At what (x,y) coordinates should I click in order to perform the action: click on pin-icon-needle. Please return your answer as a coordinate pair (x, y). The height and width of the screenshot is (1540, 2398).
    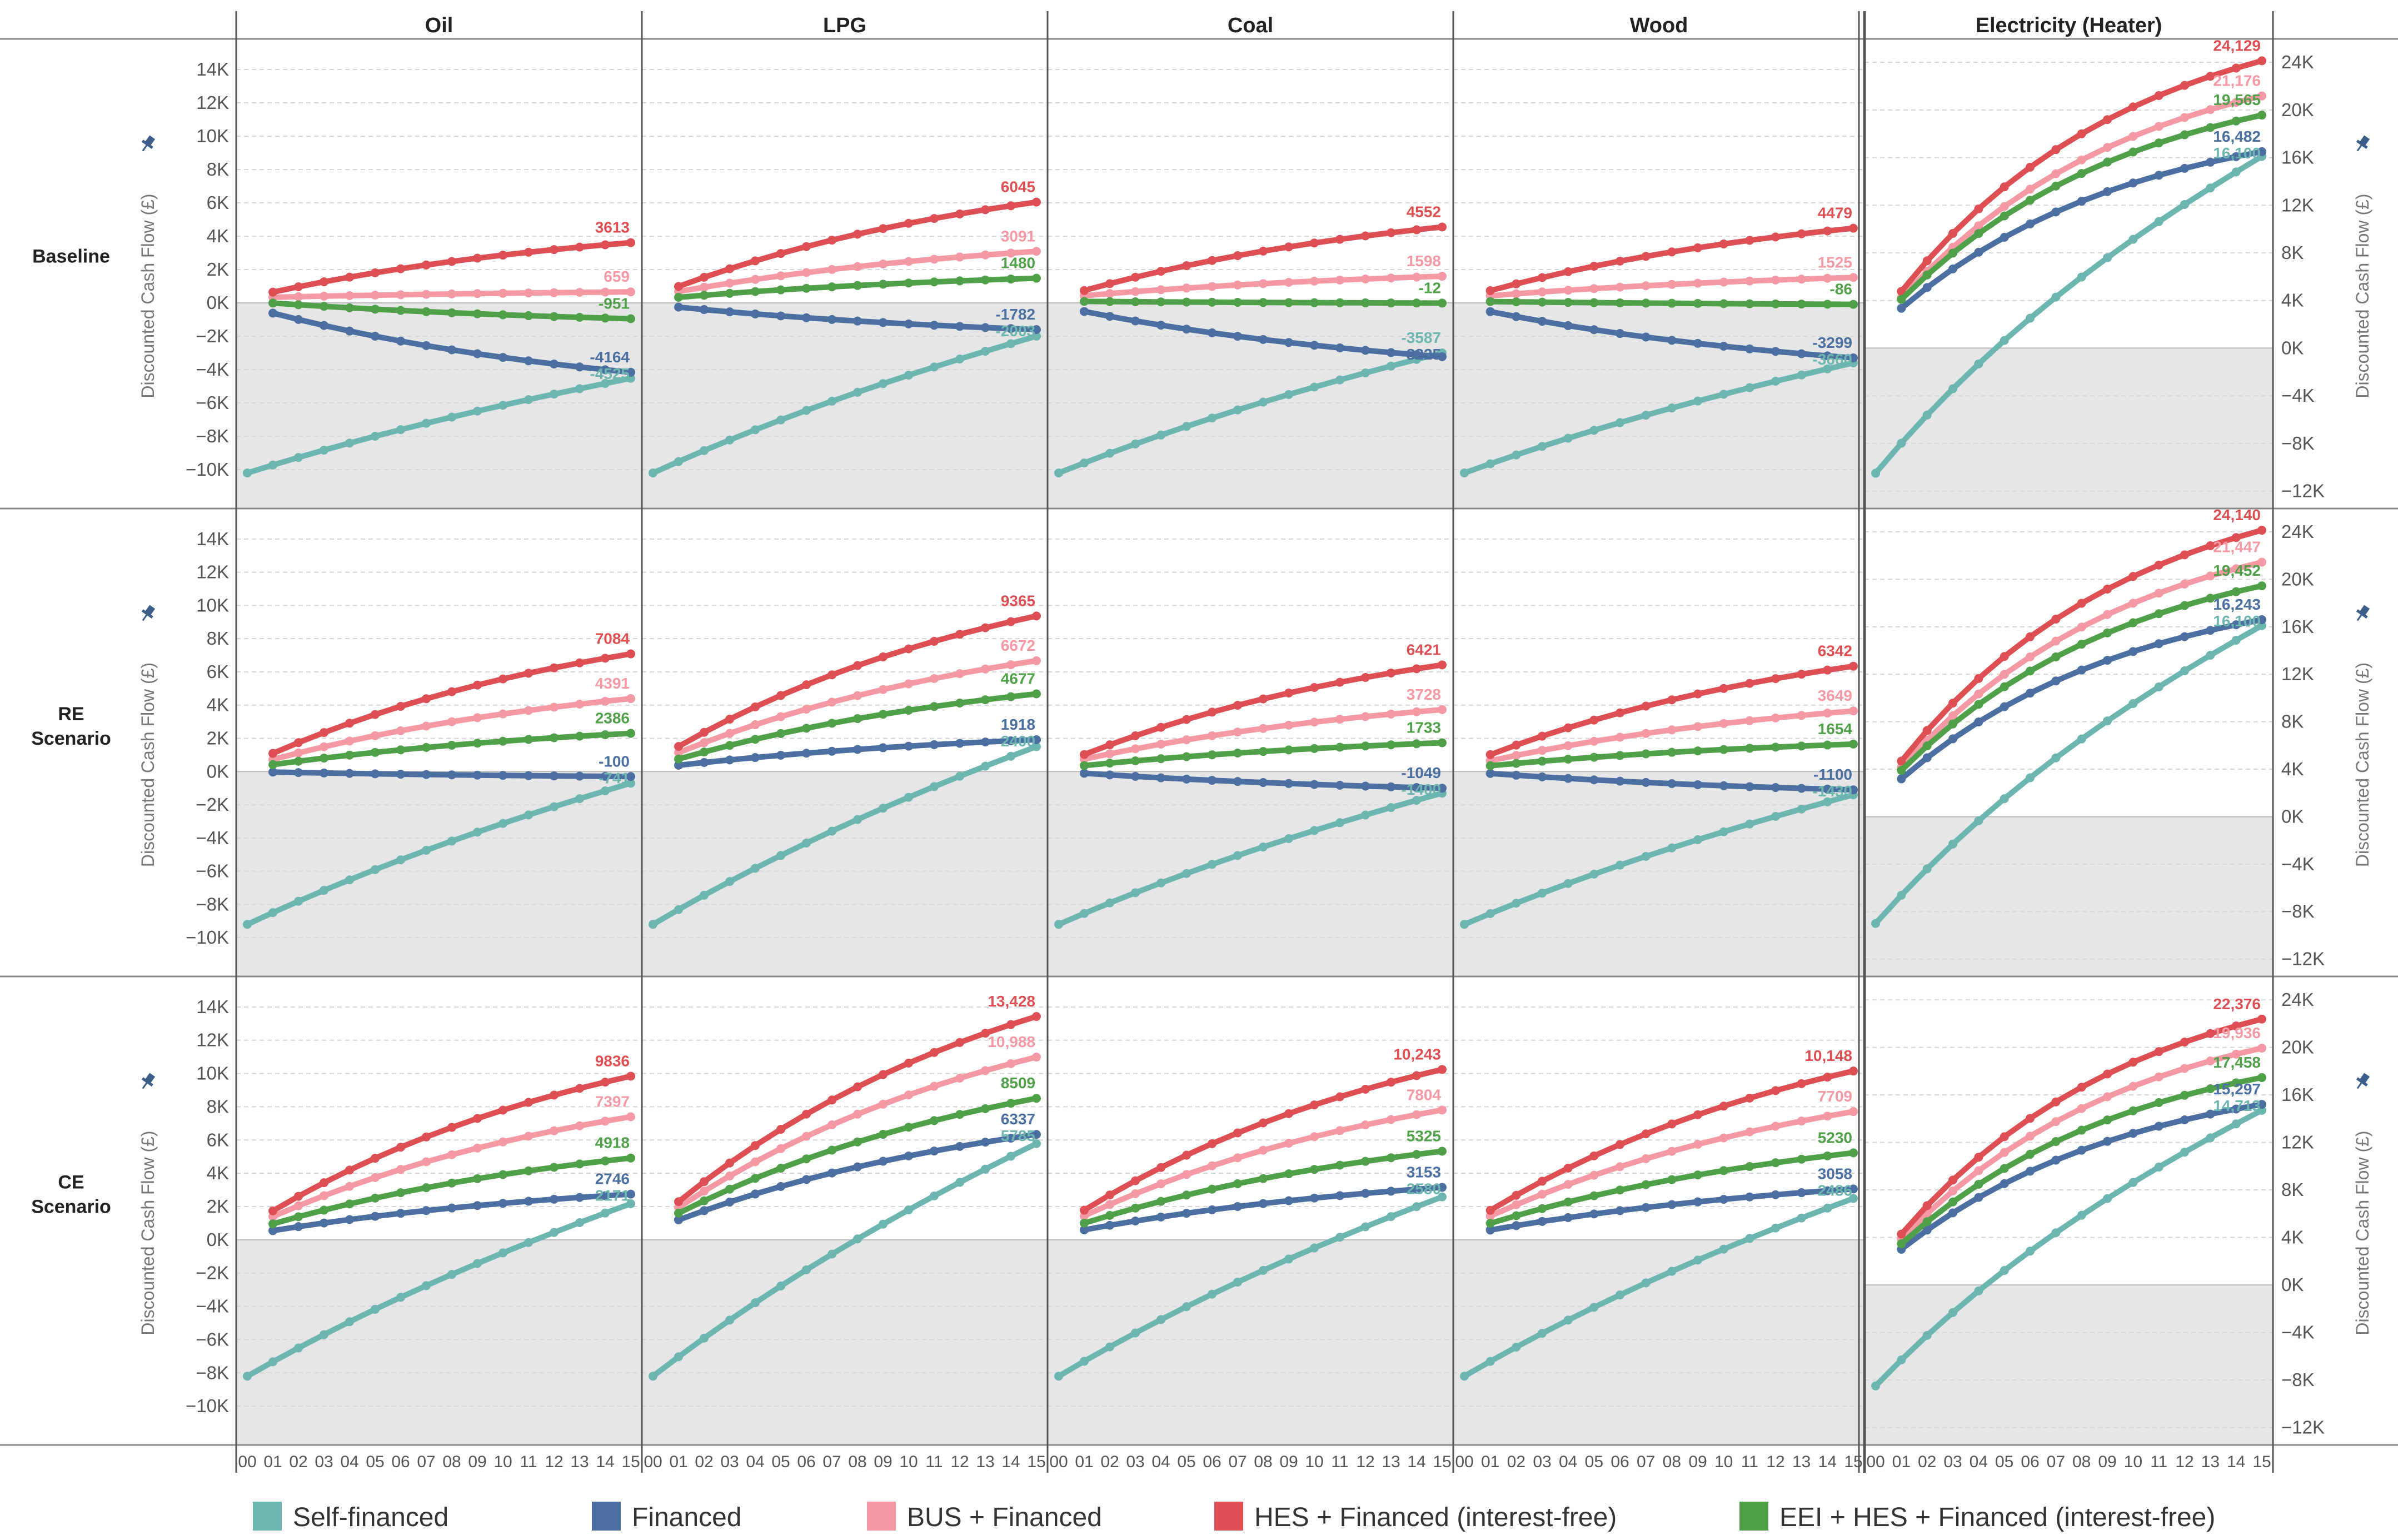
    Looking at the image, I should click on (2359, 148).